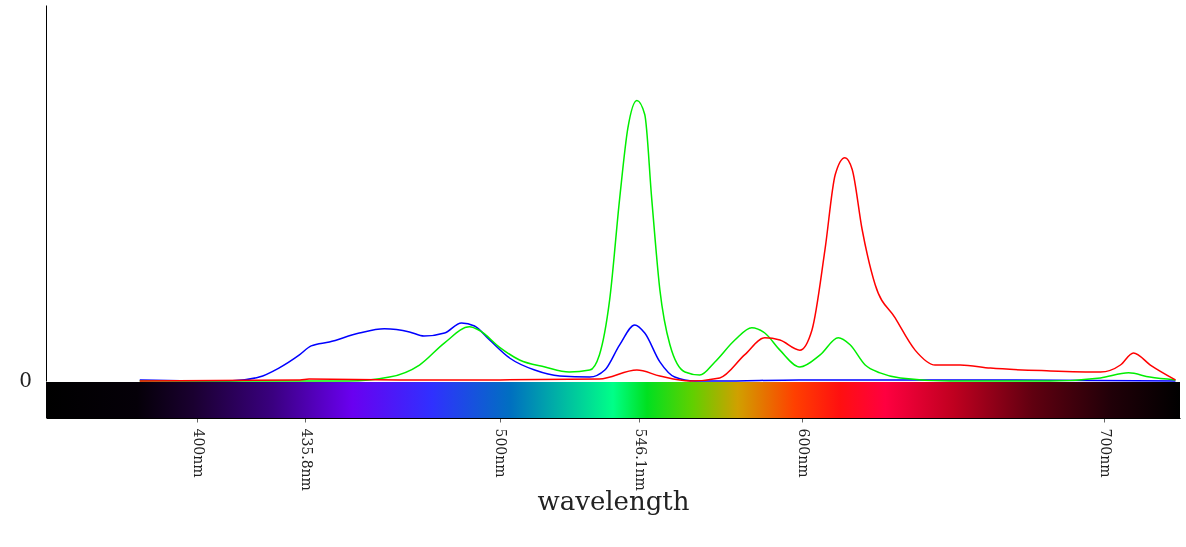 This screenshot has height=547, width=1186. Describe the element at coordinates (306, 459) in the screenshot. I see `x-tick-label: 435.8nm` at that location.